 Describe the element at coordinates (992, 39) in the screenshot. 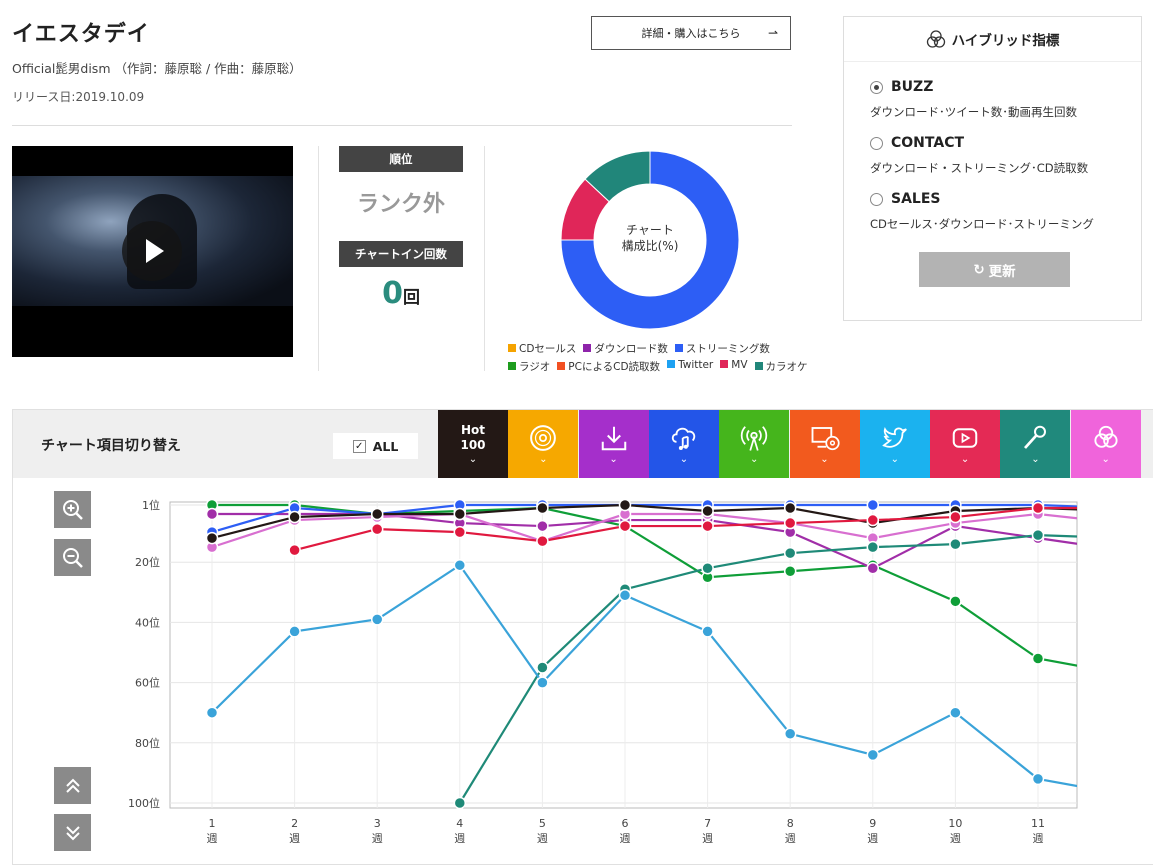

I see `hybrid-header: ハイブリッド指標` at that location.